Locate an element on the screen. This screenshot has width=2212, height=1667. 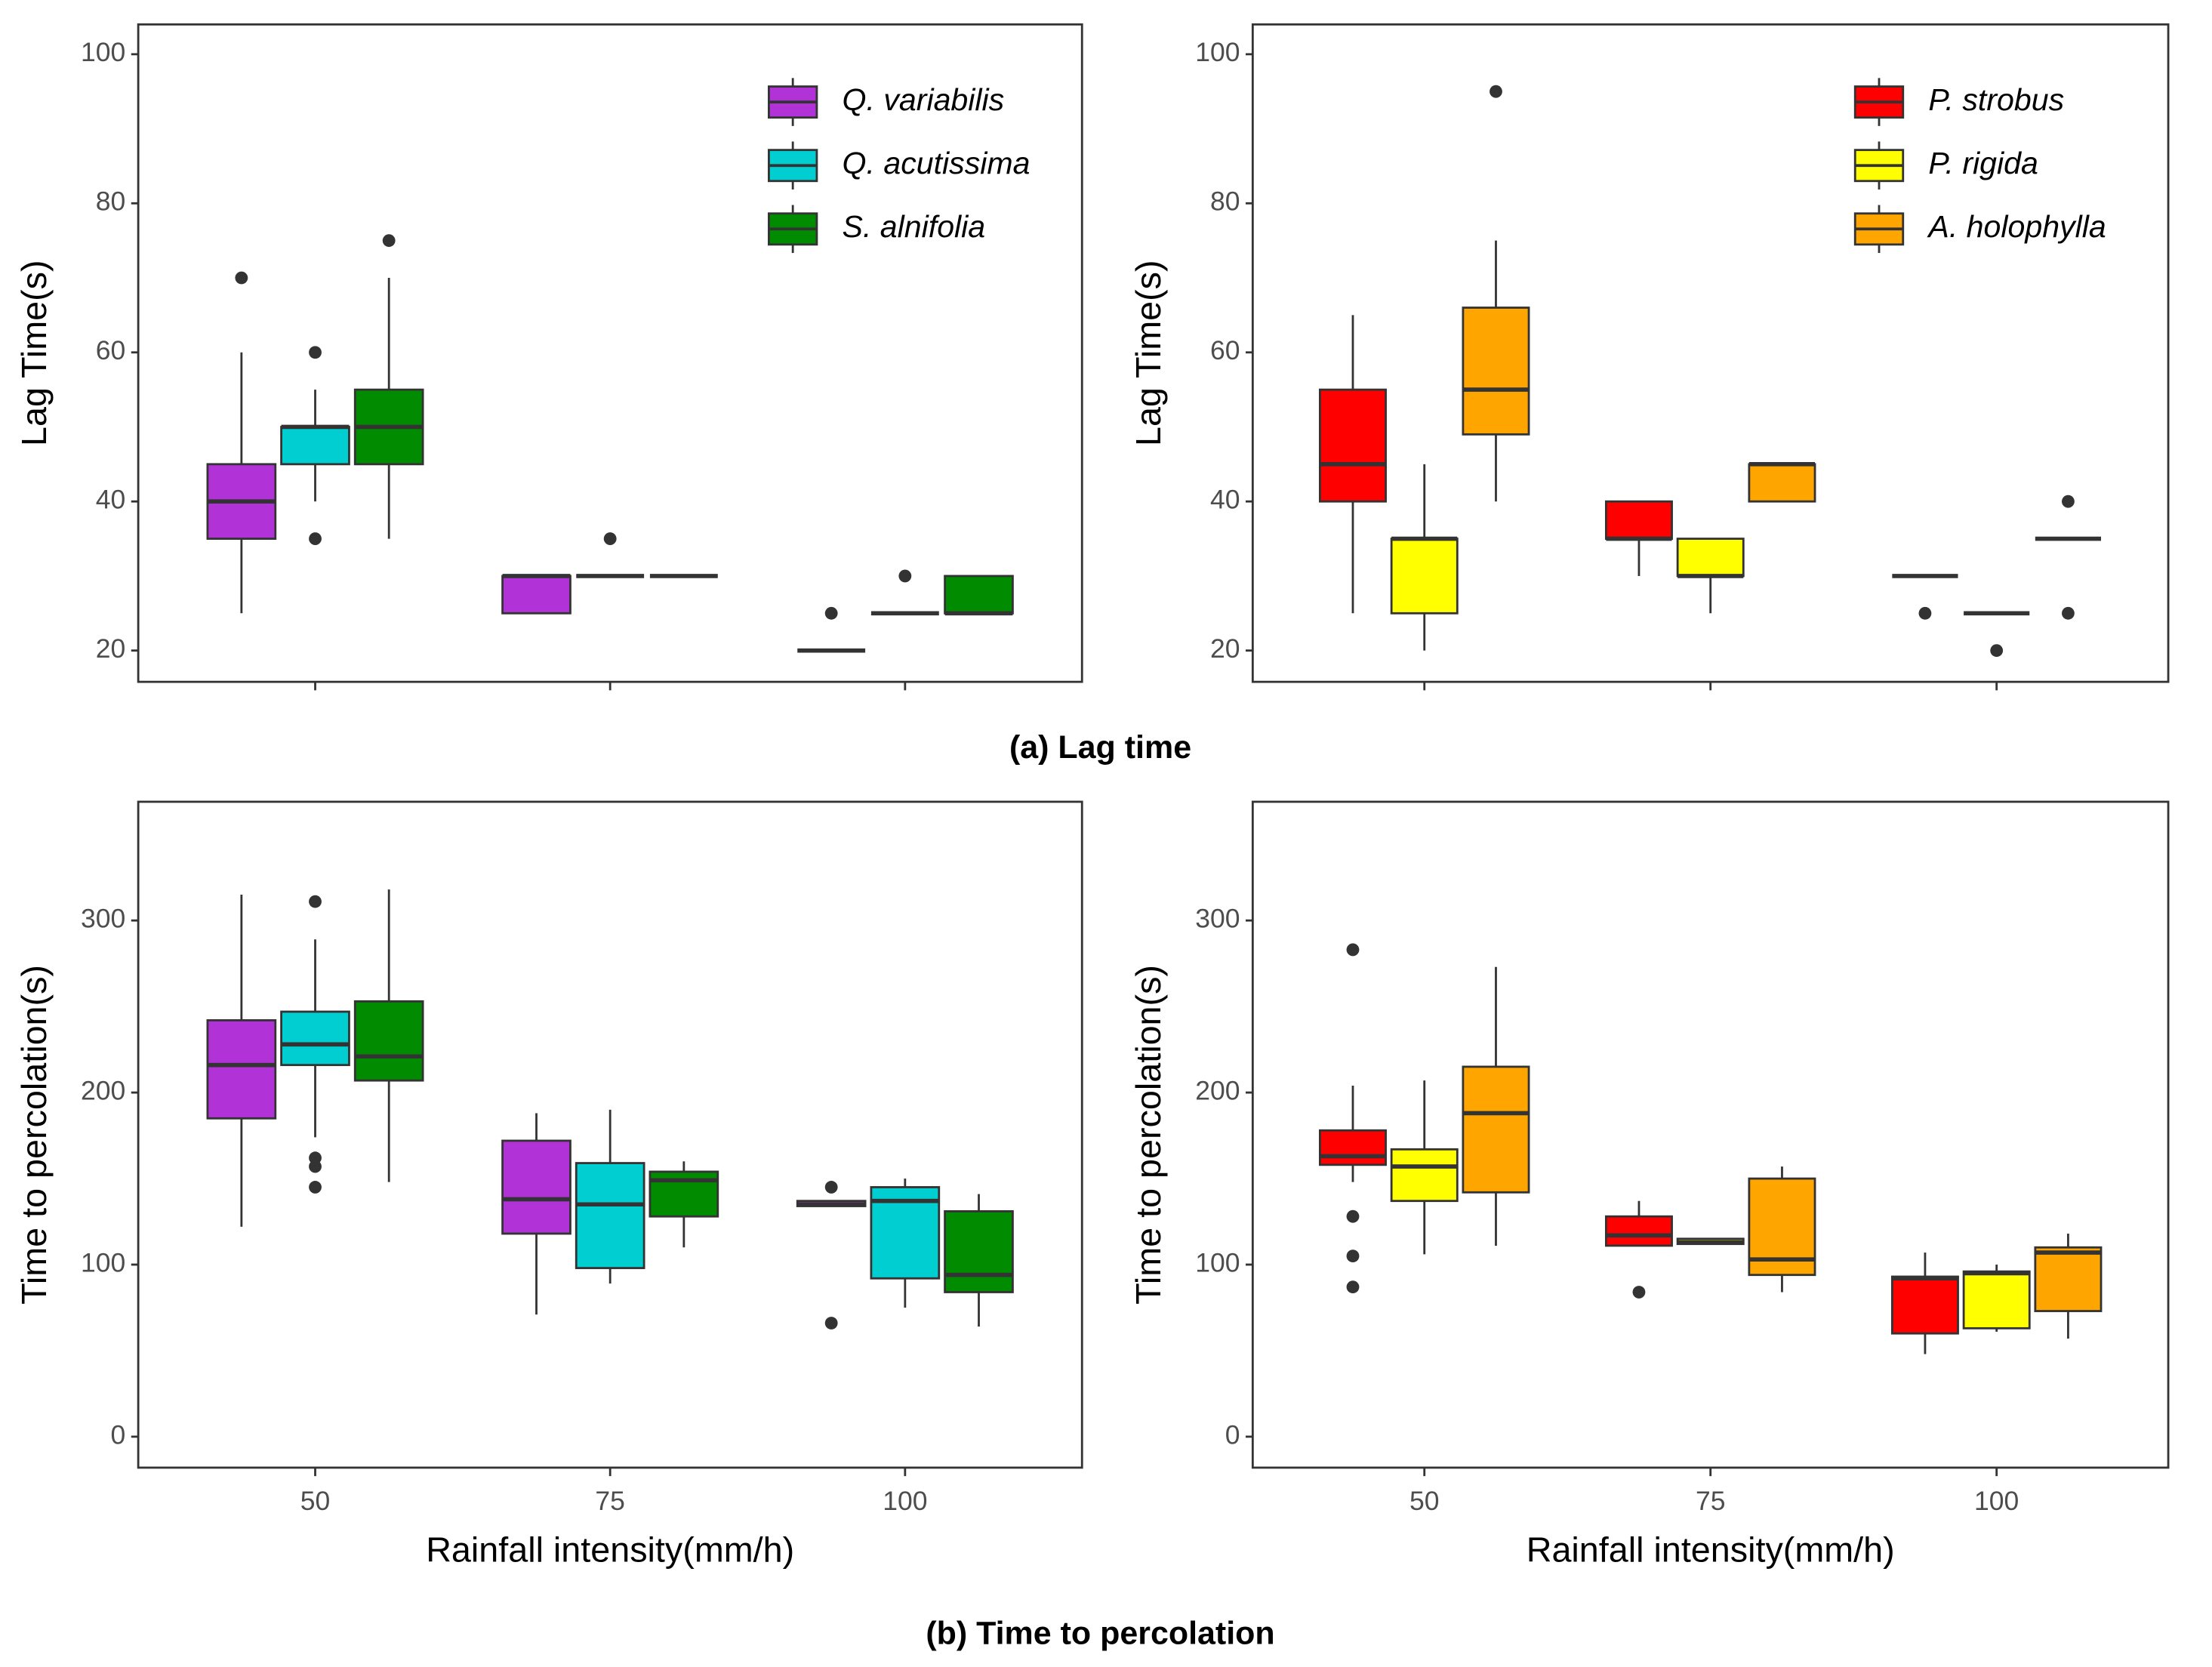
legend-label: P. rigida is located at coordinates (1983, 163).